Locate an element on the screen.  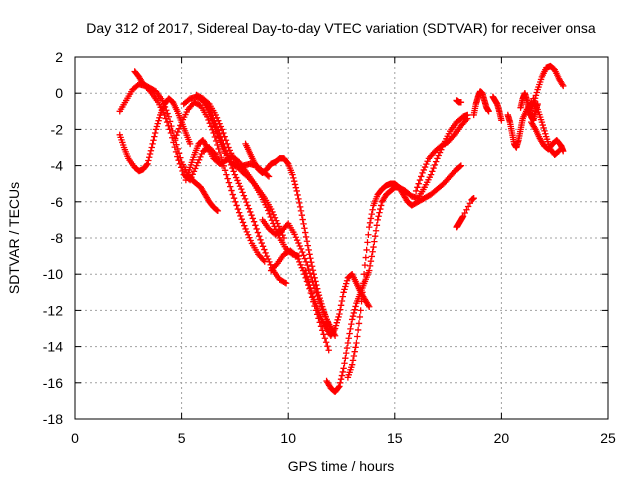
y-tick-label: -8 is located at coordinates (57, 238).